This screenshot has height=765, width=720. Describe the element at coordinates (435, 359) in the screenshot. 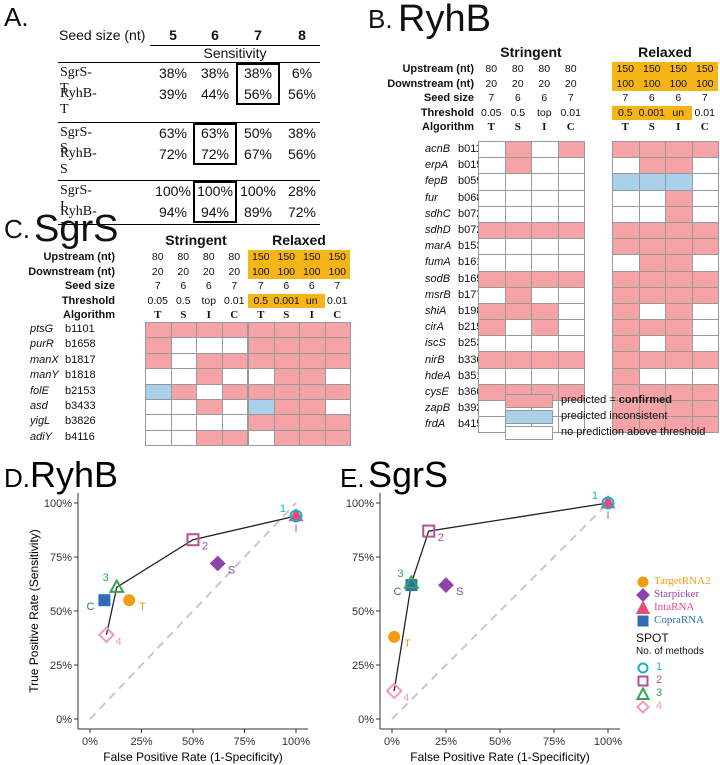

I see `gene-name: nirB` at that location.